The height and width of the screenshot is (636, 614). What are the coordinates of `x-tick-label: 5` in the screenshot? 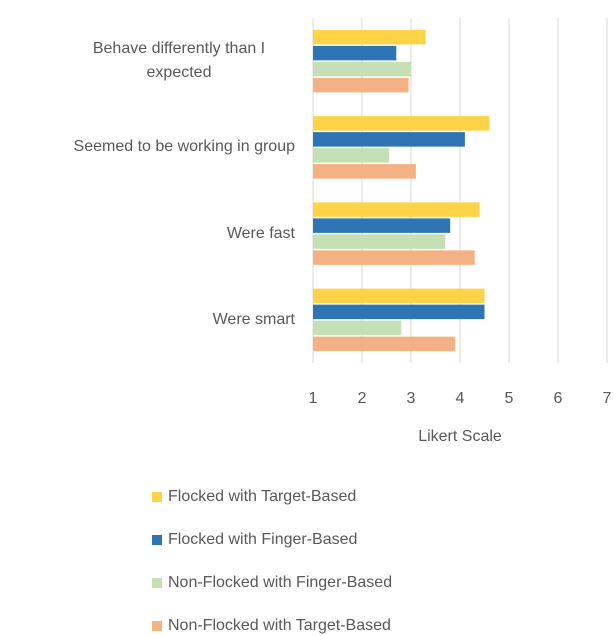 It's located at (509, 398).